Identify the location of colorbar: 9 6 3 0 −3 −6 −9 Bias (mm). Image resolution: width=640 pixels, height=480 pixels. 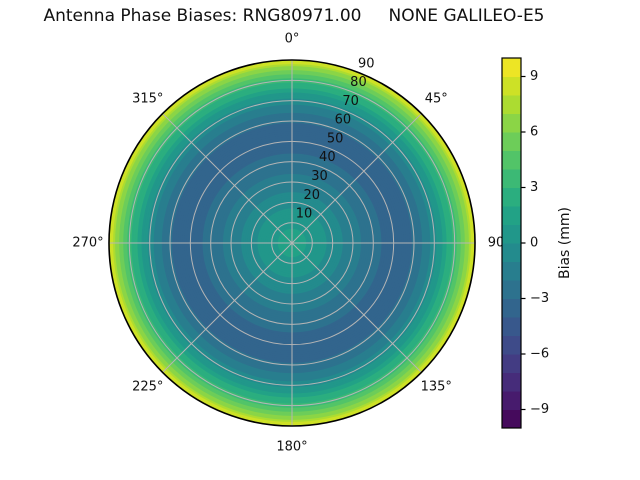
(537, 243).